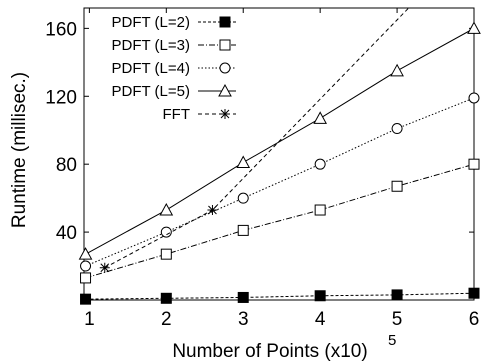 The height and width of the screenshot is (364, 482). What do you see at coordinates (151, 45) in the screenshot?
I see `legend-label: PDFT (L=3)` at bounding box center [151, 45].